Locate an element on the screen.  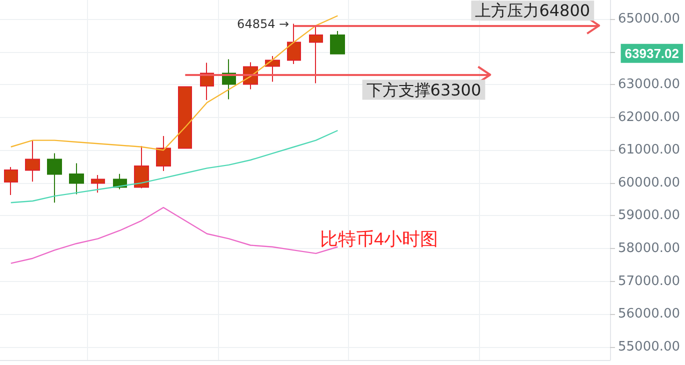
y-tick-label: 58000.00 is located at coordinates (649, 248).